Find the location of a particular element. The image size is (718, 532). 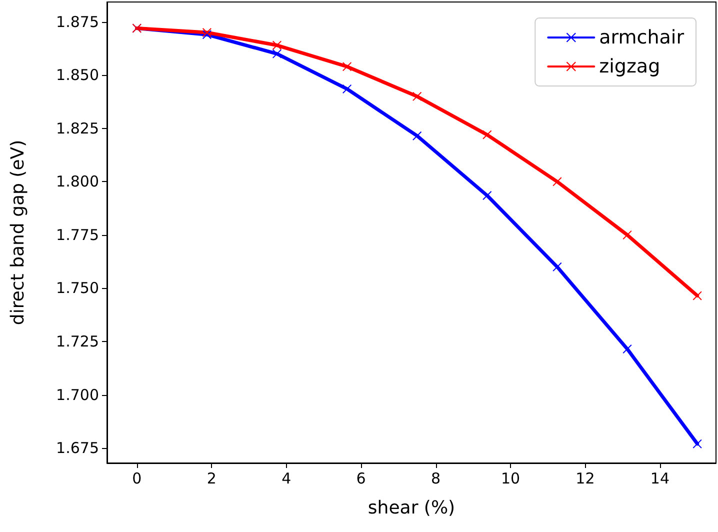

x-axis-title: shear (%) is located at coordinates (412, 508).